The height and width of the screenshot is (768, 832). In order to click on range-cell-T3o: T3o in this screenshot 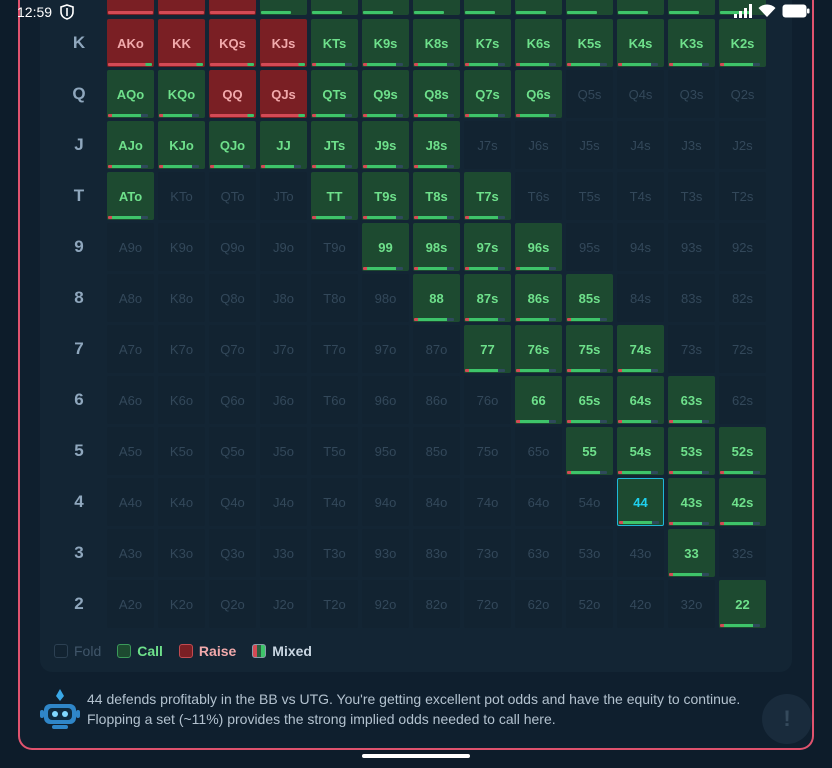, I will do `click(334, 553)`.